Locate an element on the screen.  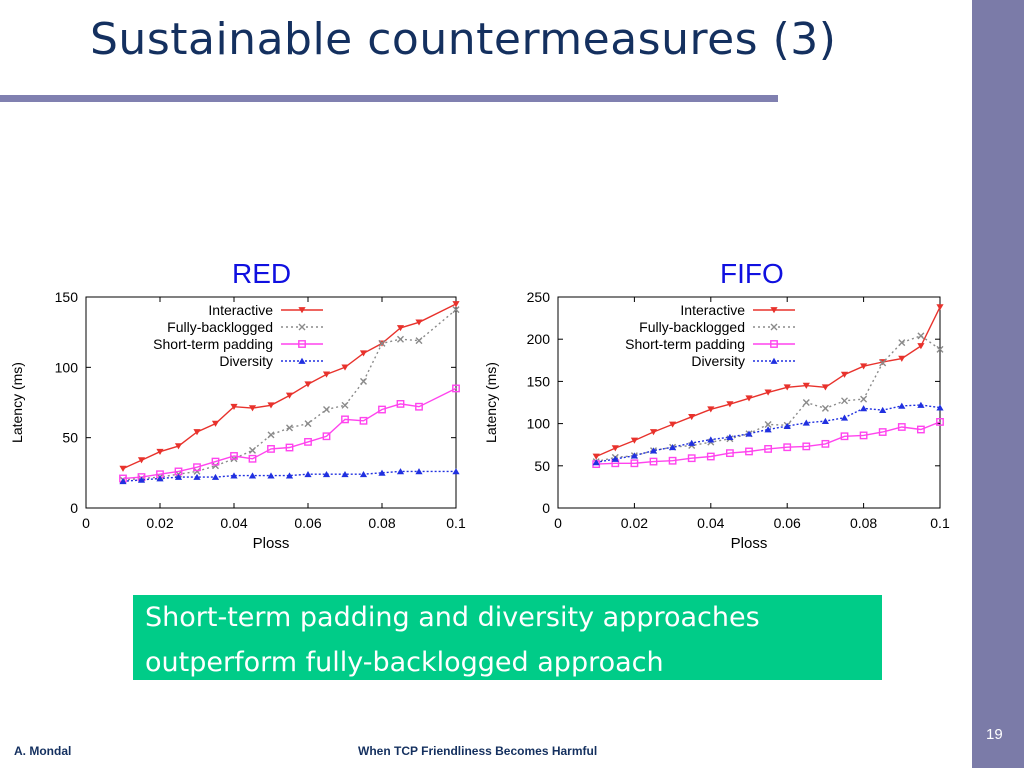
series-diversity is located at coordinates (289, 476).